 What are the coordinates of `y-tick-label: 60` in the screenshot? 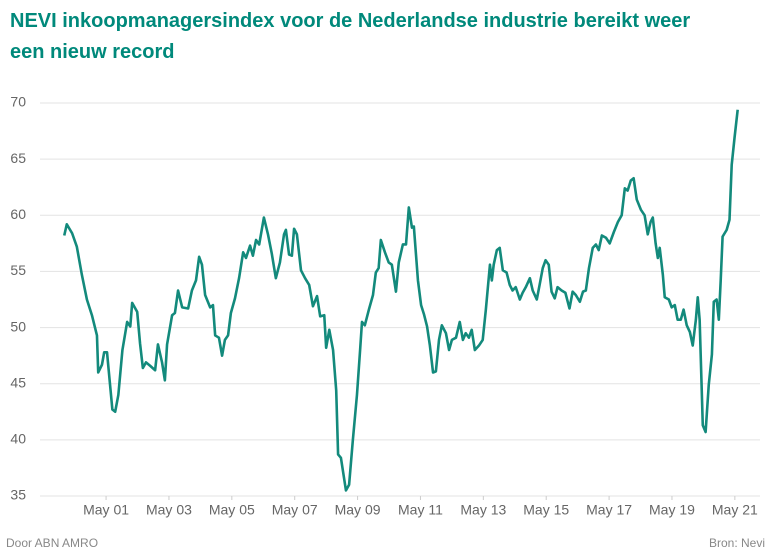 It's located at (18, 214).